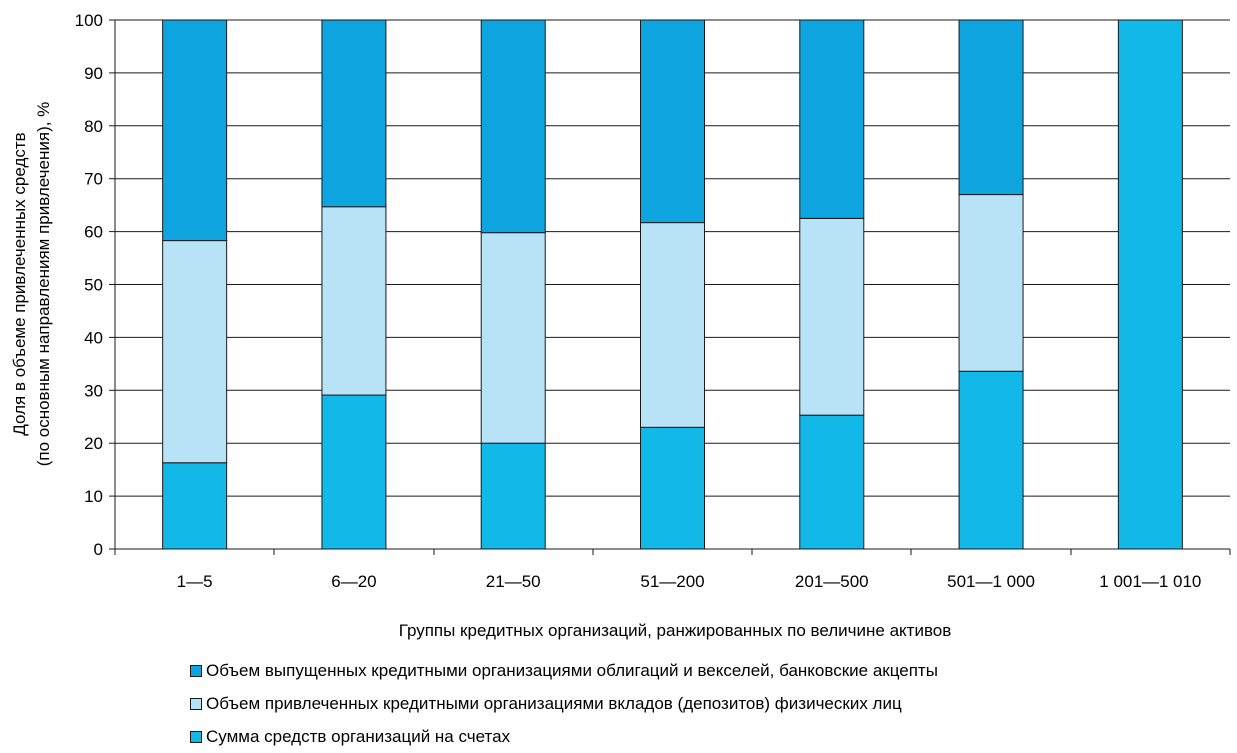 The width and height of the screenshot is (1237, 753). Describe the element at coordinates (93, 337) in the screenshot. I see `y-tick-label: 40` at that location.